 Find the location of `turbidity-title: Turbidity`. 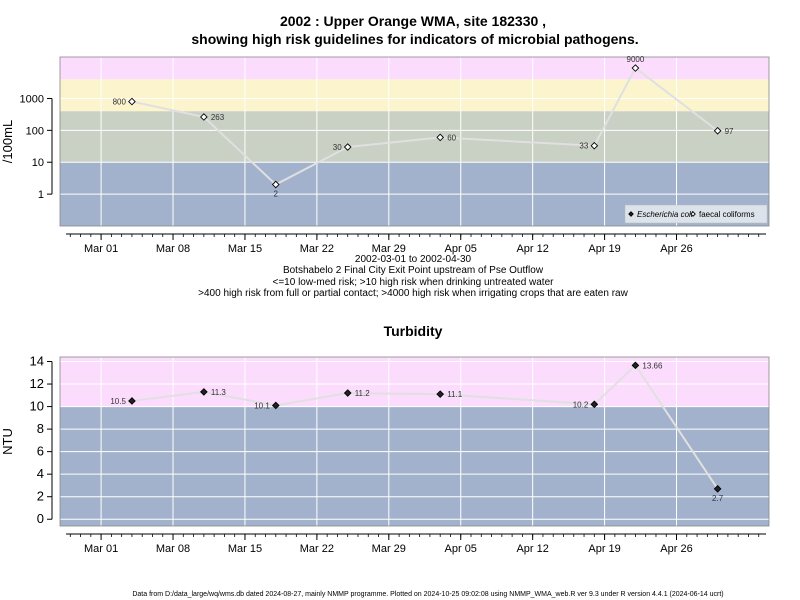

turbidity-title: Turbidity is located at coordinates (413, 331).